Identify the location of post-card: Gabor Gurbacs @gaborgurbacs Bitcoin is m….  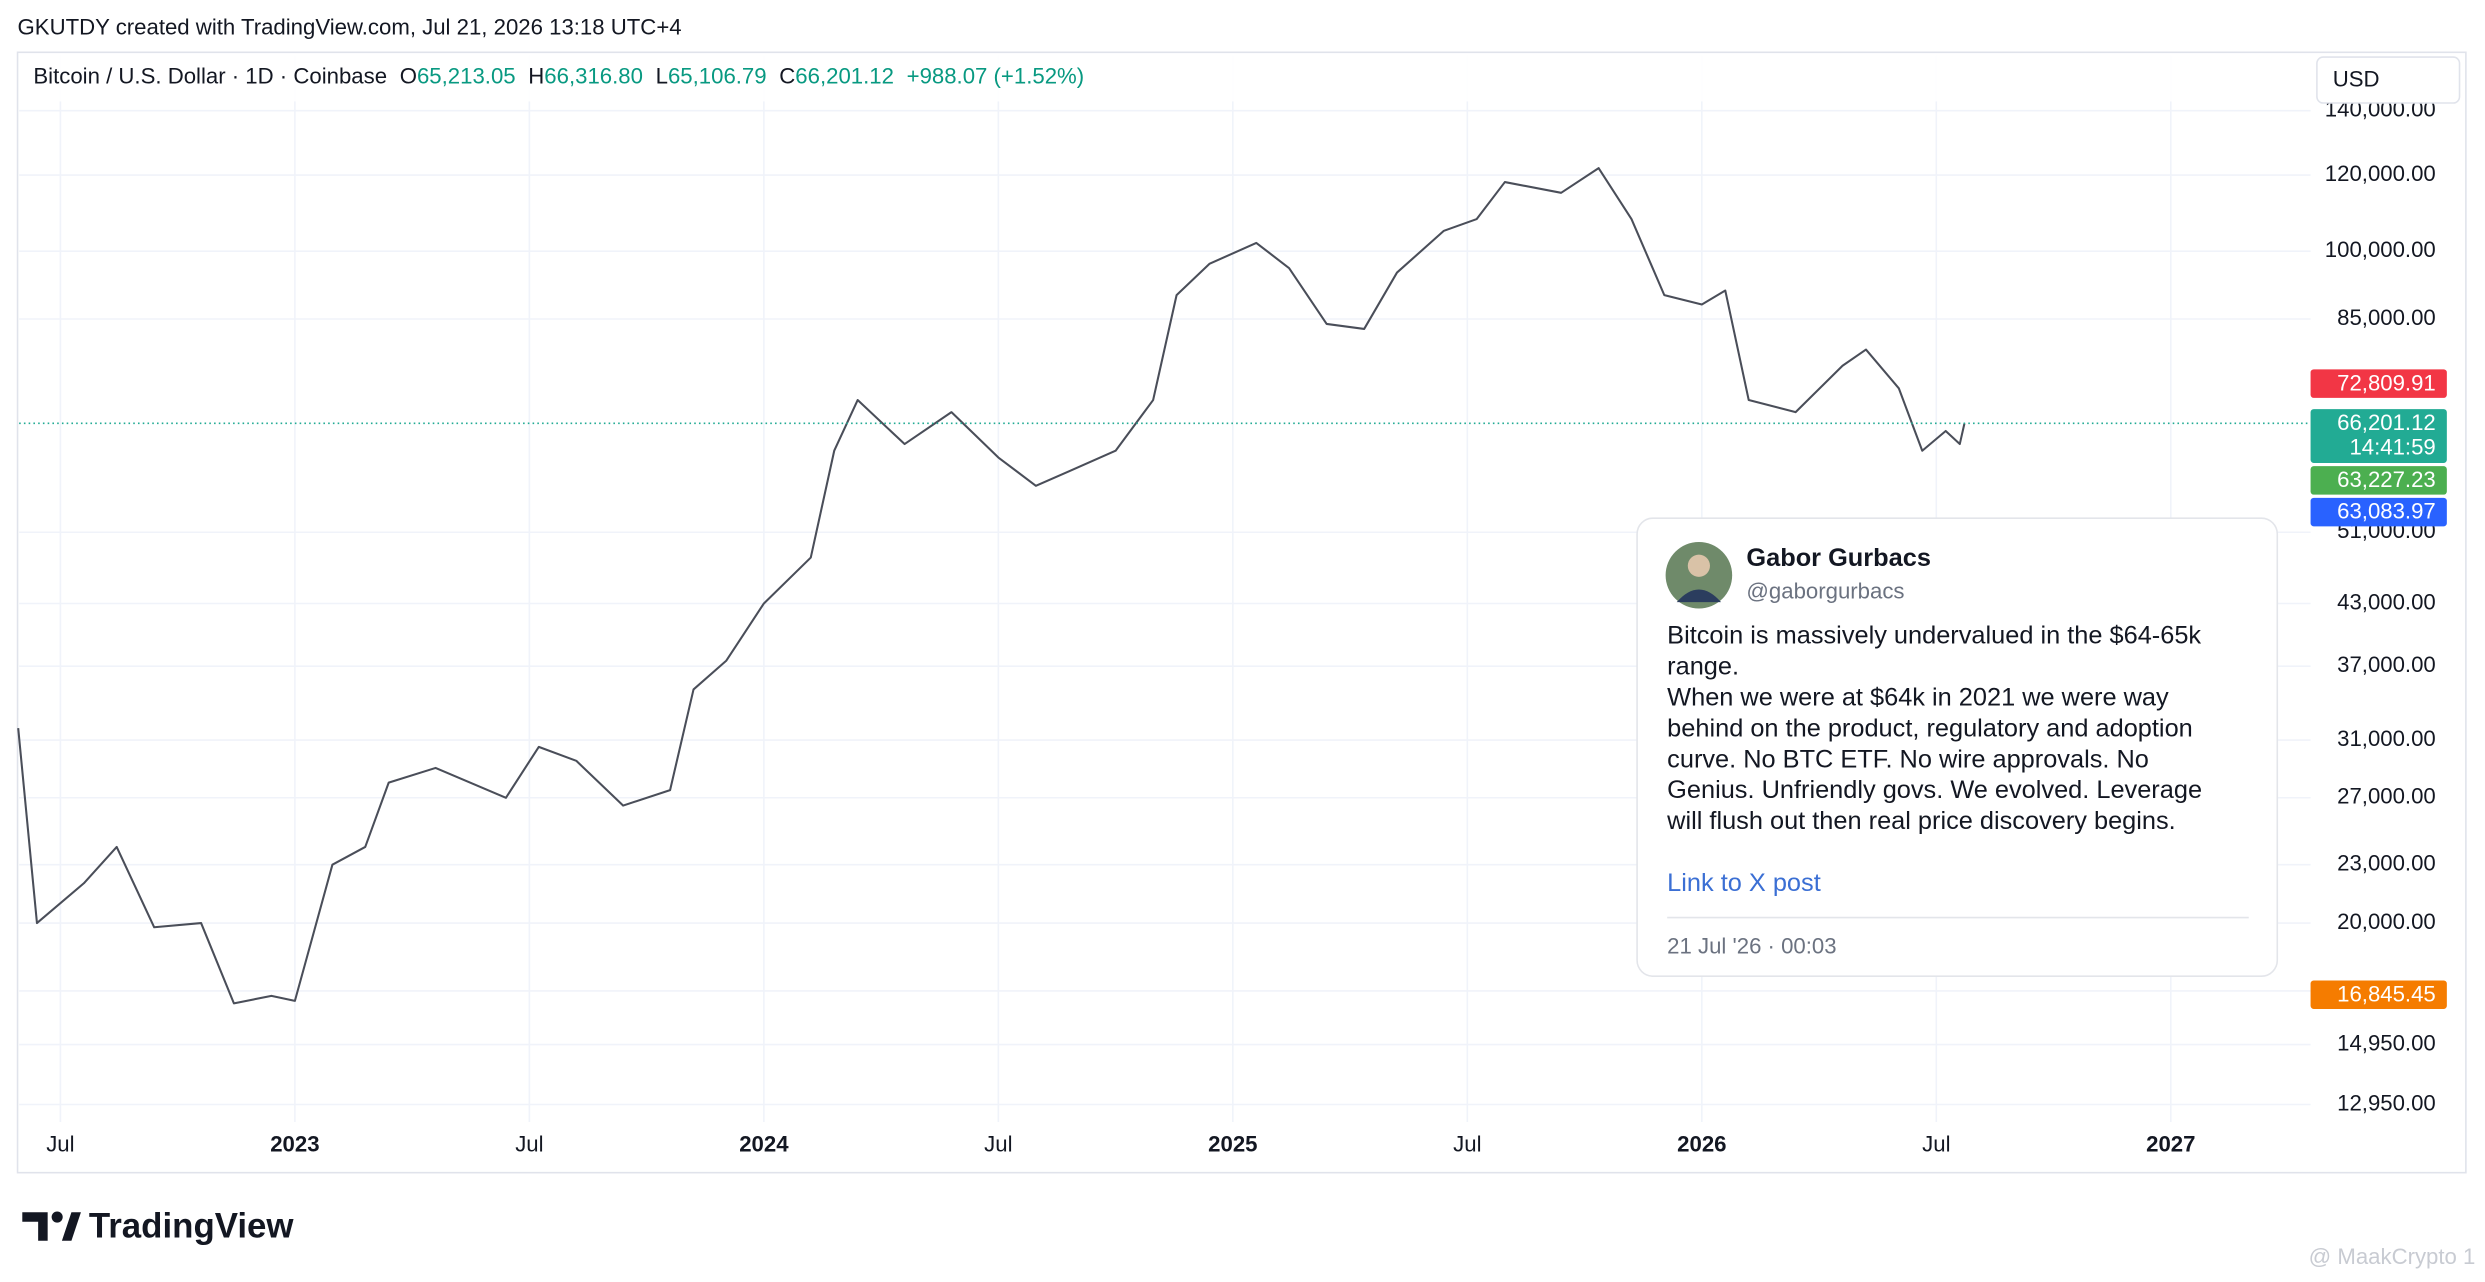
(1957, 747).